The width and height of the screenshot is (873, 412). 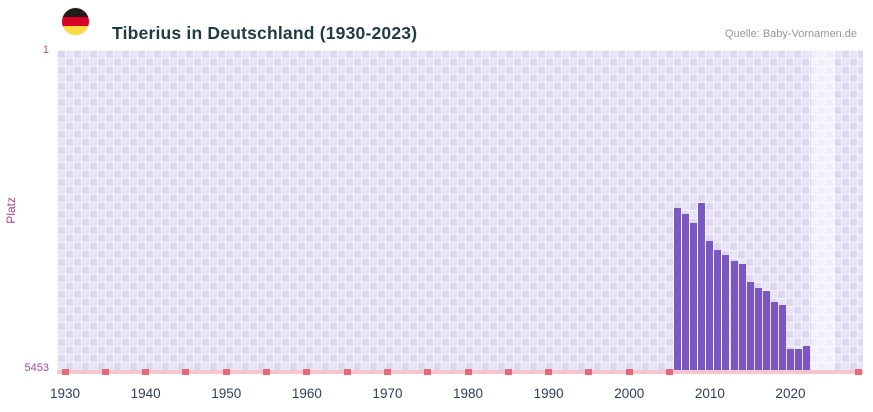 I want to click on flag-stripe-black, so click(x=75, y=12).